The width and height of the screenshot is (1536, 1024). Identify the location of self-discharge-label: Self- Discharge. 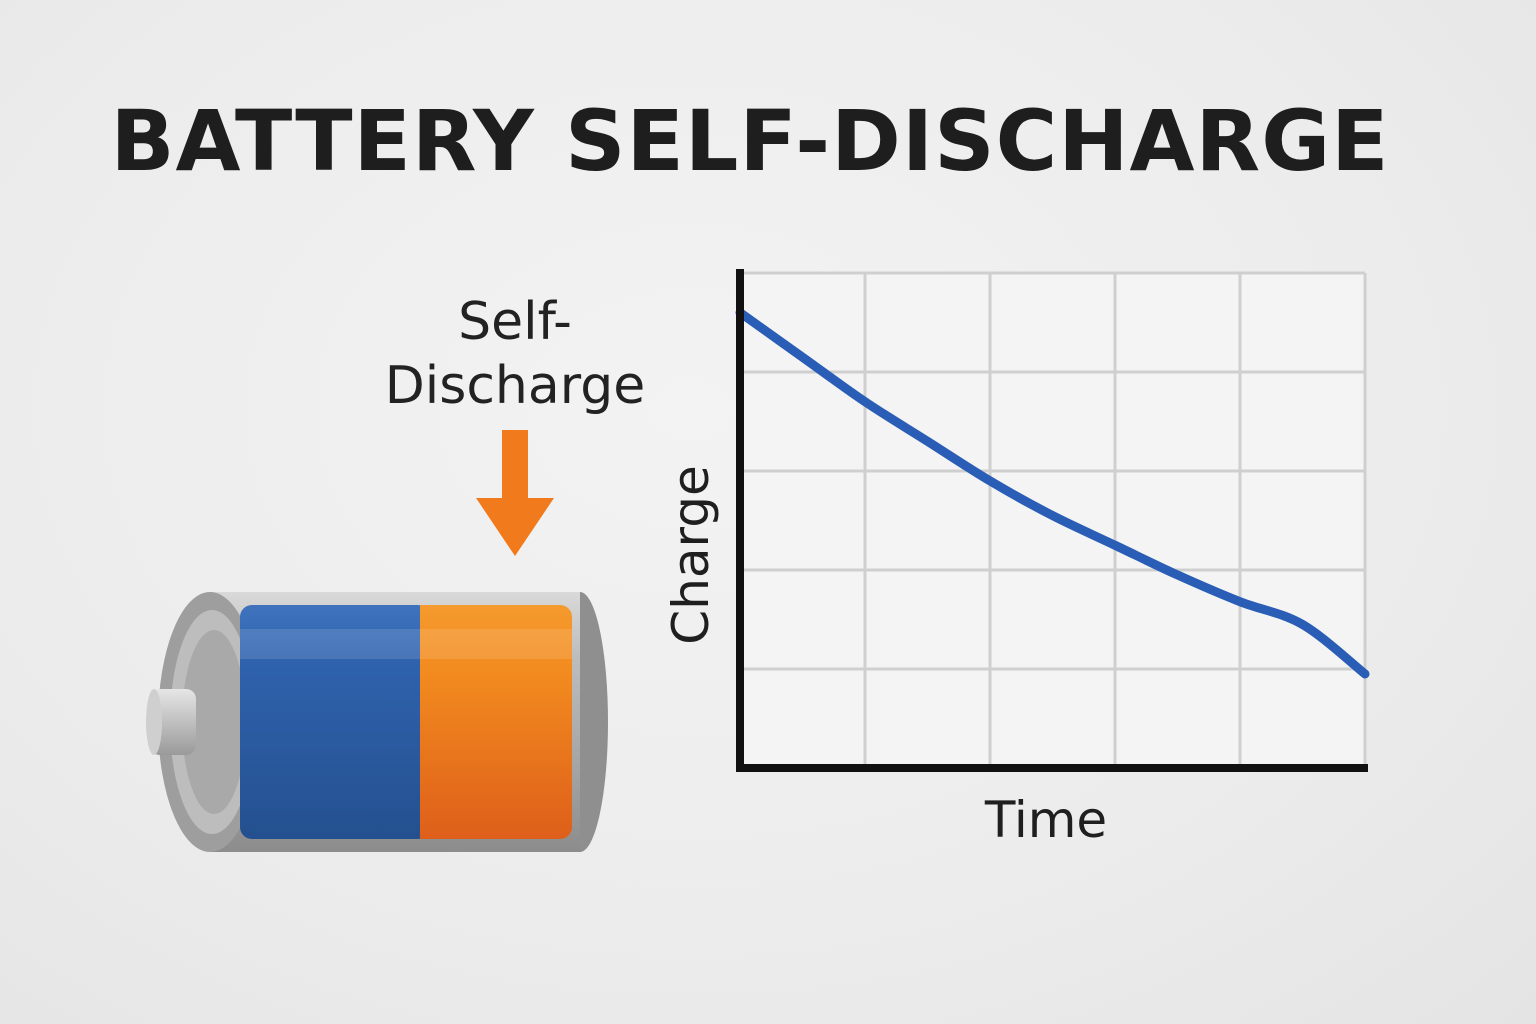
(515, 354).